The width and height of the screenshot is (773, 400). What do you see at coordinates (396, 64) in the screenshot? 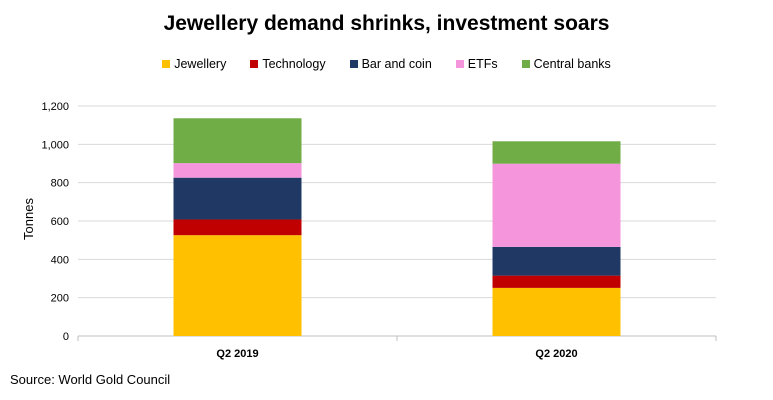
I see `legend-label: Bar and coin` at bounding box center [396, 64].